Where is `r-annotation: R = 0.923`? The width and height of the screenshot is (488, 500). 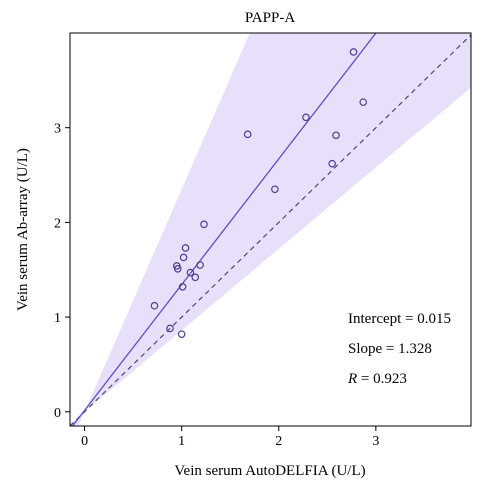
r-annotation: R = 0.923 is located at coordinates (377, 379).